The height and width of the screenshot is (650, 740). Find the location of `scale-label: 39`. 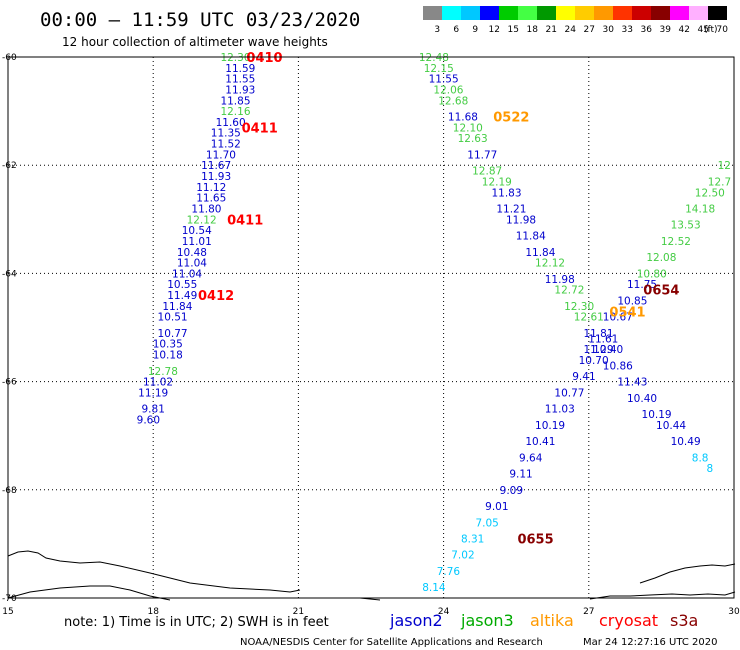

scale-label: 39 is located at coordinates (666, 30).